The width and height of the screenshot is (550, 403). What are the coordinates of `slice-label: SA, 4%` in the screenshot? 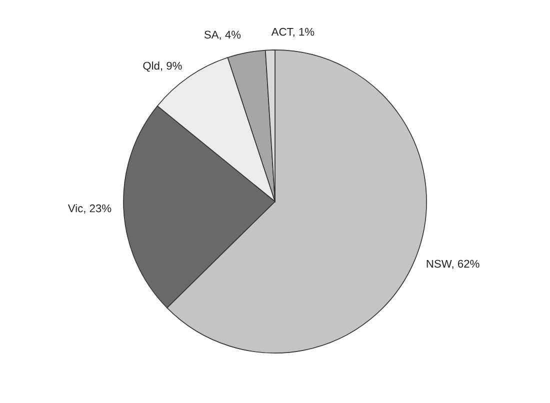 It's located at (222, 35).